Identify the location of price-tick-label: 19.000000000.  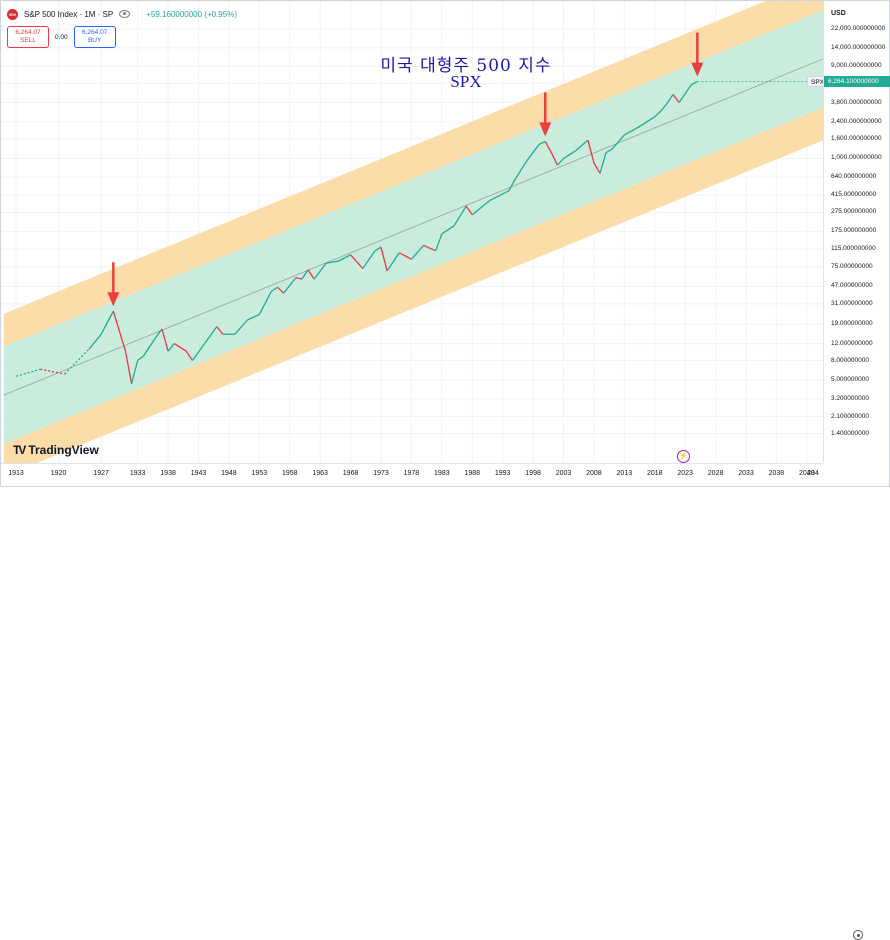
(852, 324).